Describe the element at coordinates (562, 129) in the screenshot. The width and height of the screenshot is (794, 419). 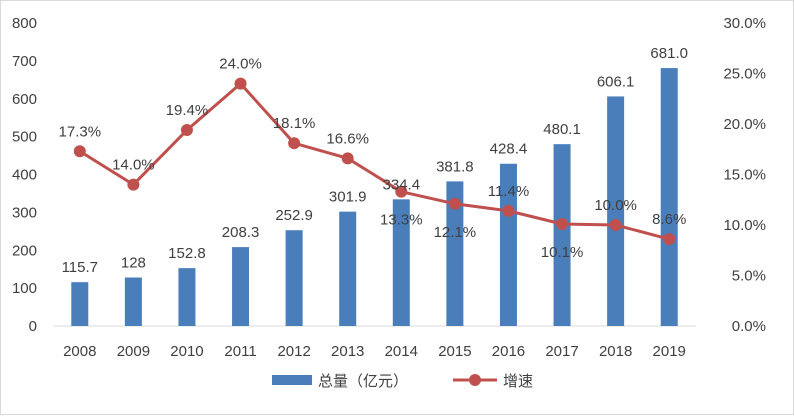
I see `bar-value-label: 480.1` at that location.